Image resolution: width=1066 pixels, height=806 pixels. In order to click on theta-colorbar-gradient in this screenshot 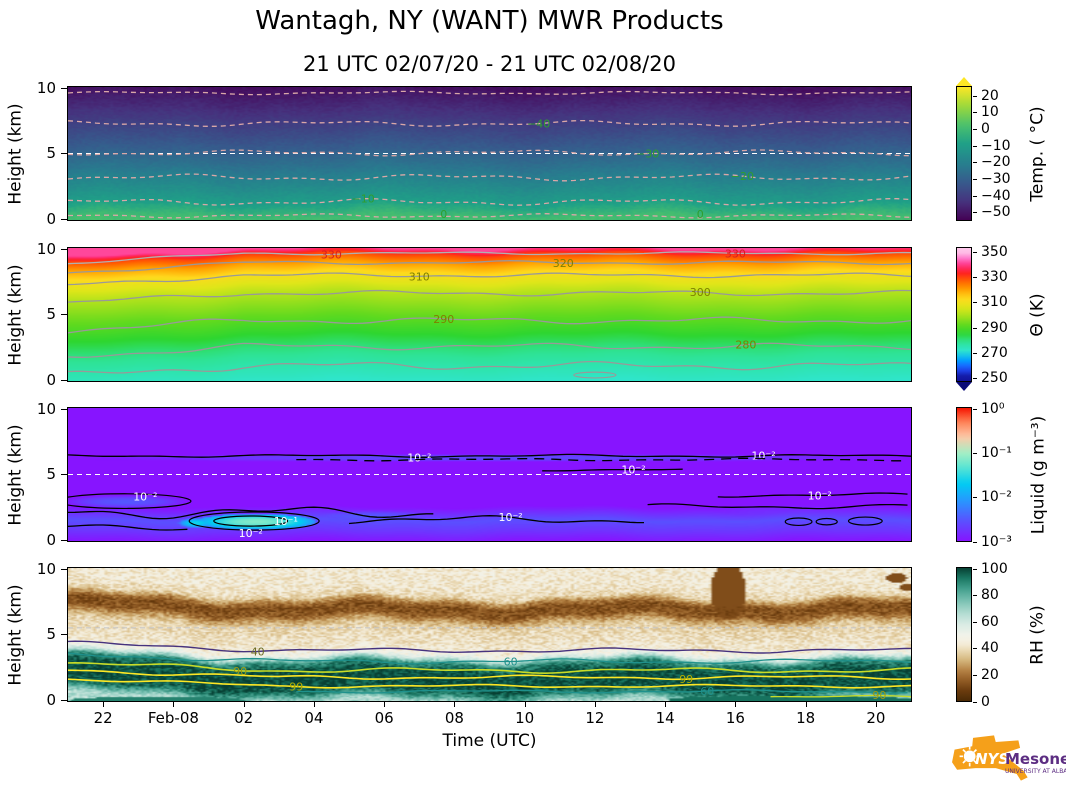, I will do `click(964, 314)`.